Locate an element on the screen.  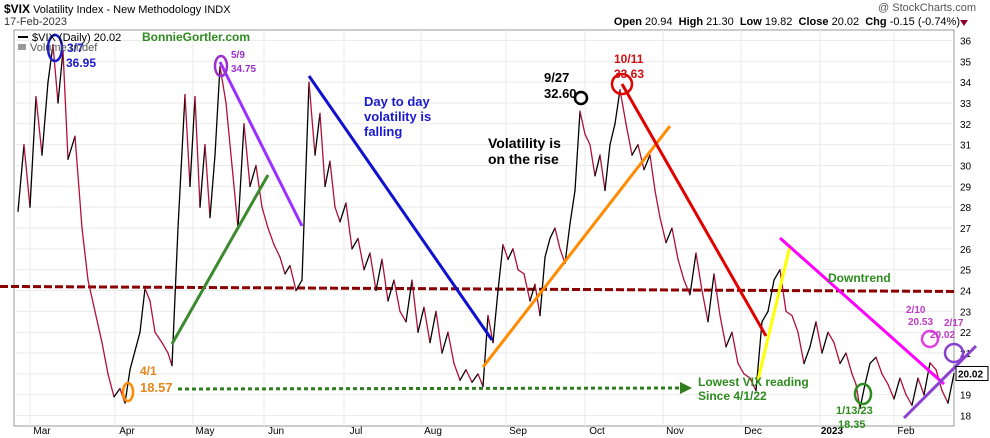
last-value-text: 20.02 is located at coordinates (970, 374).